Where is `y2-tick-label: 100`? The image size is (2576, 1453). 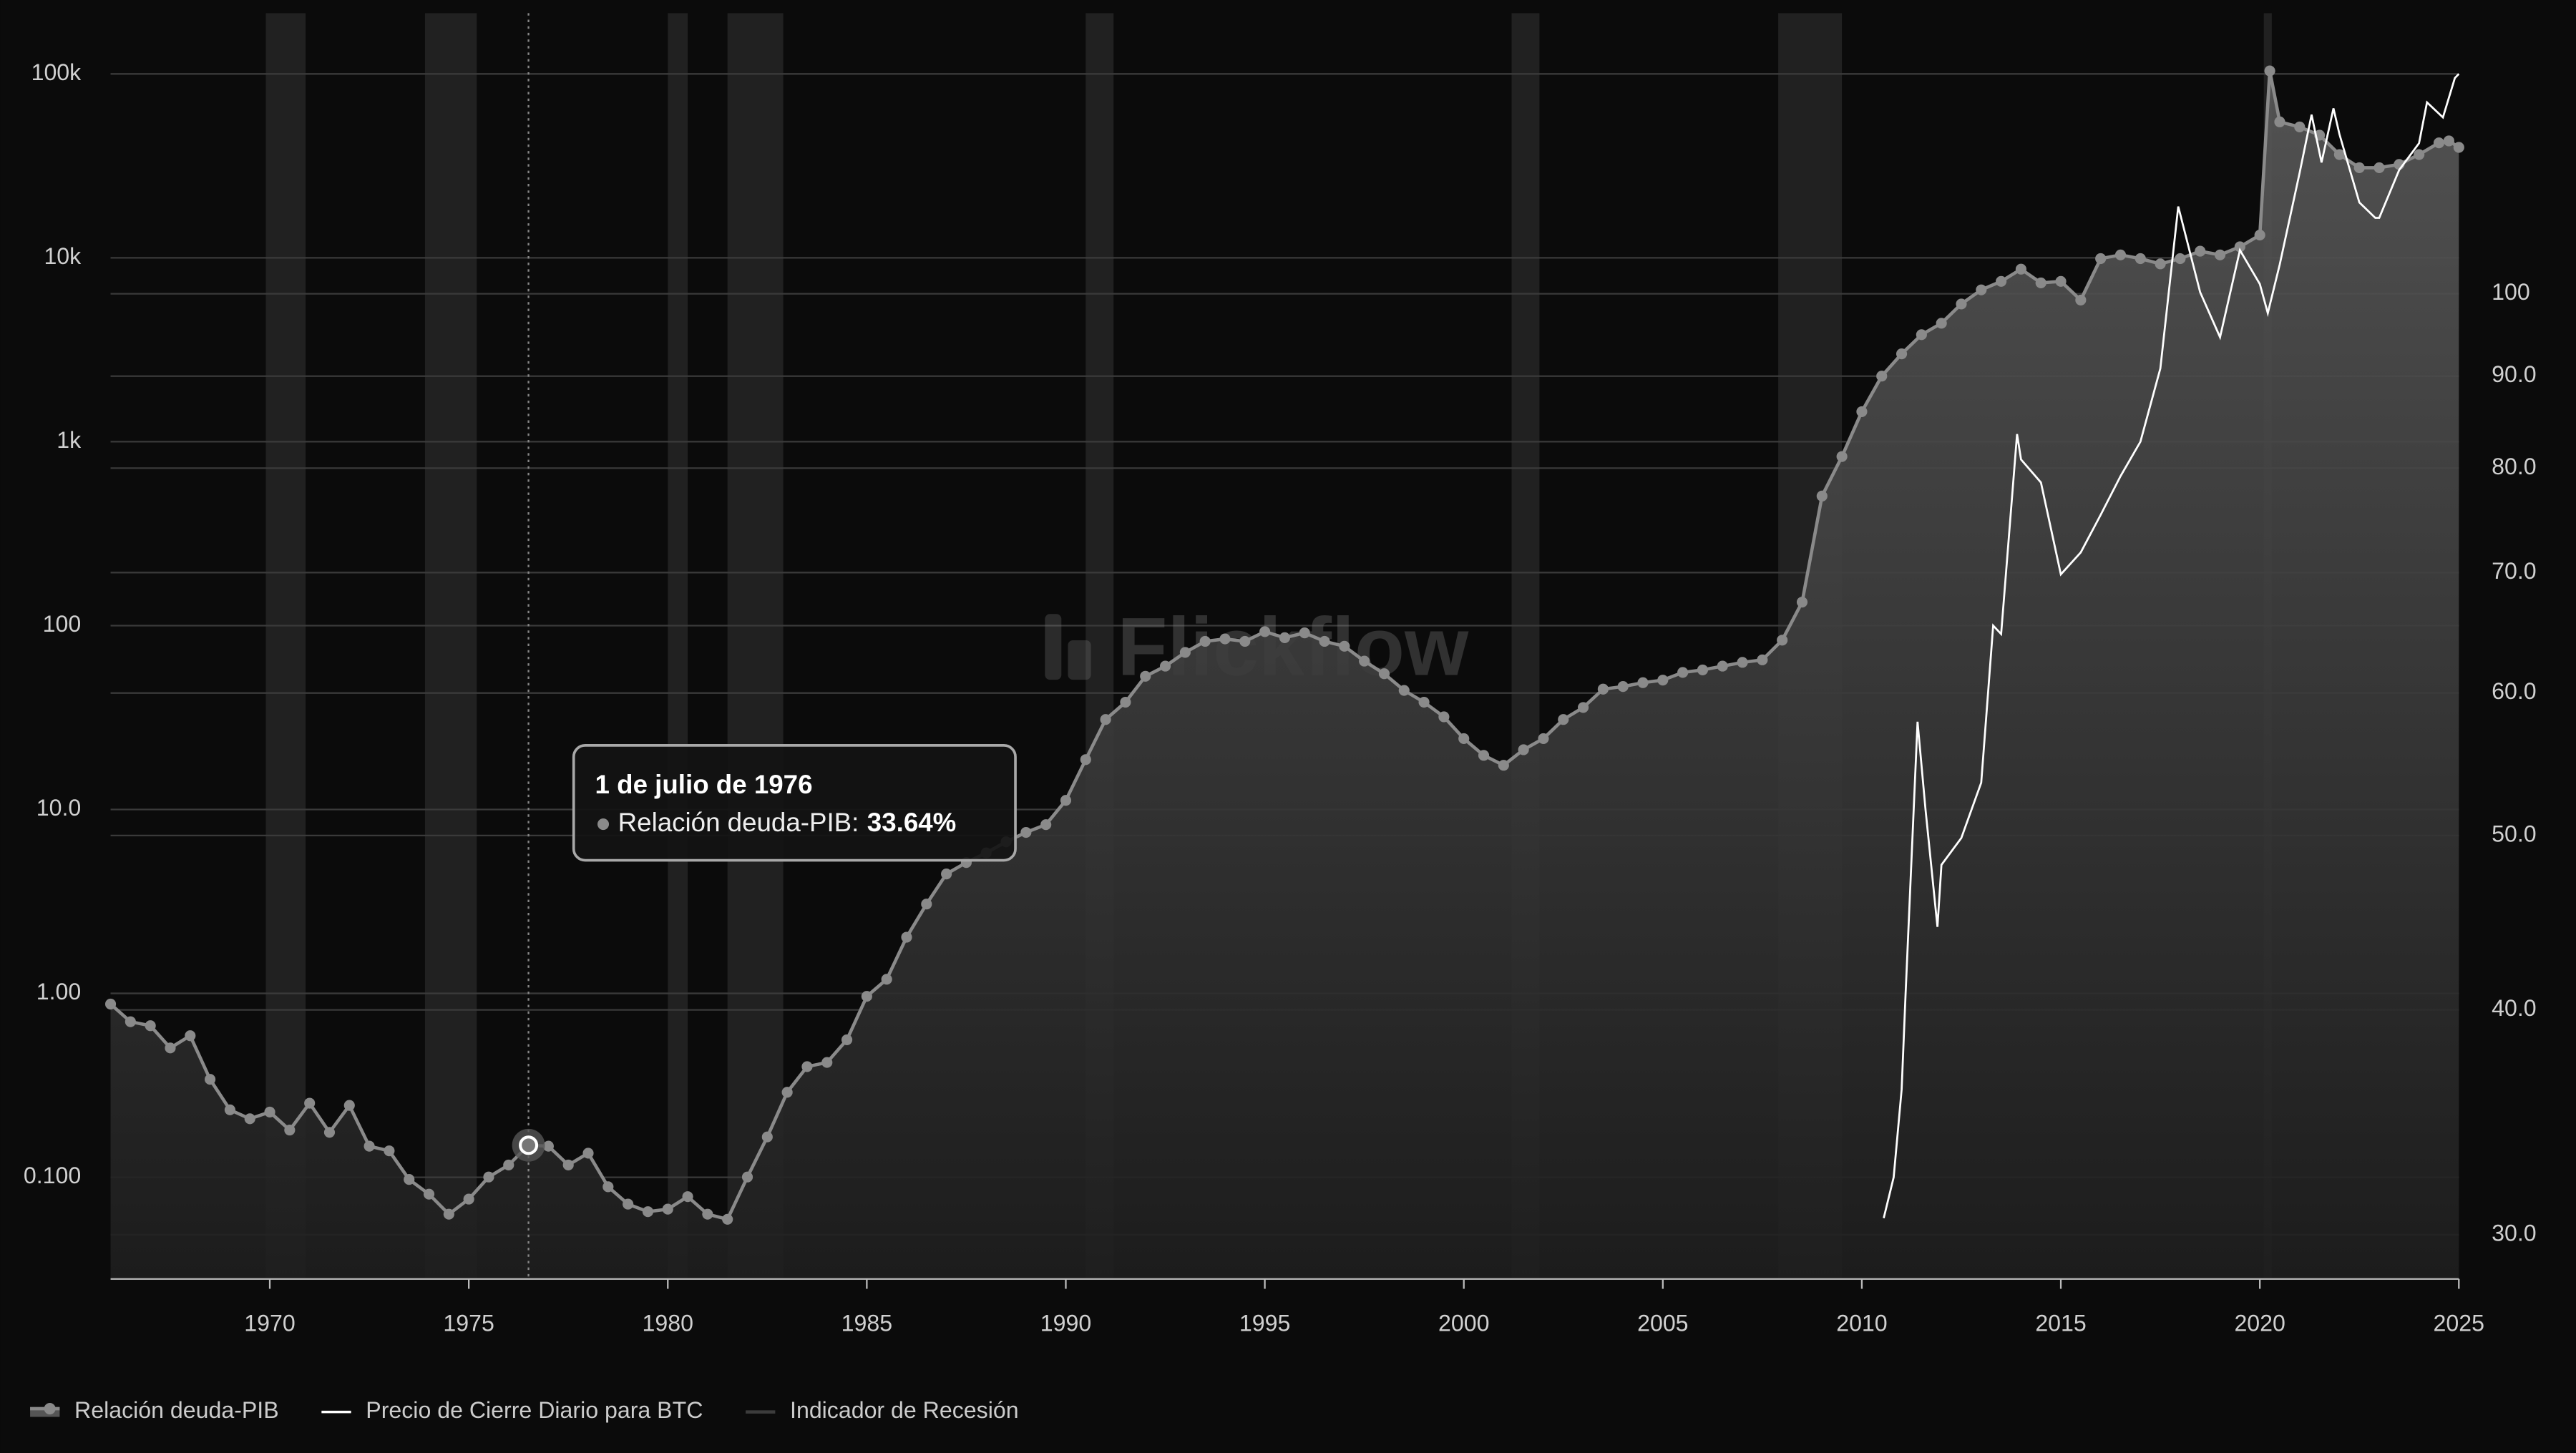
y2-tick-label: 100 is located at coordinates (2511, 292).